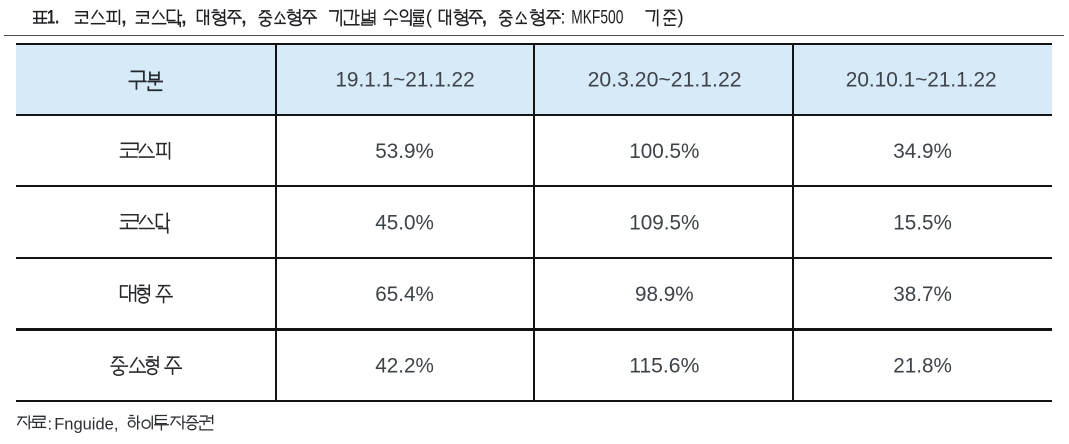  What do you see at coordinates (921, 80) in the screenshot?
I see `svg-text: 20.10.1~21.1.22` at bounding box center [921, 80].